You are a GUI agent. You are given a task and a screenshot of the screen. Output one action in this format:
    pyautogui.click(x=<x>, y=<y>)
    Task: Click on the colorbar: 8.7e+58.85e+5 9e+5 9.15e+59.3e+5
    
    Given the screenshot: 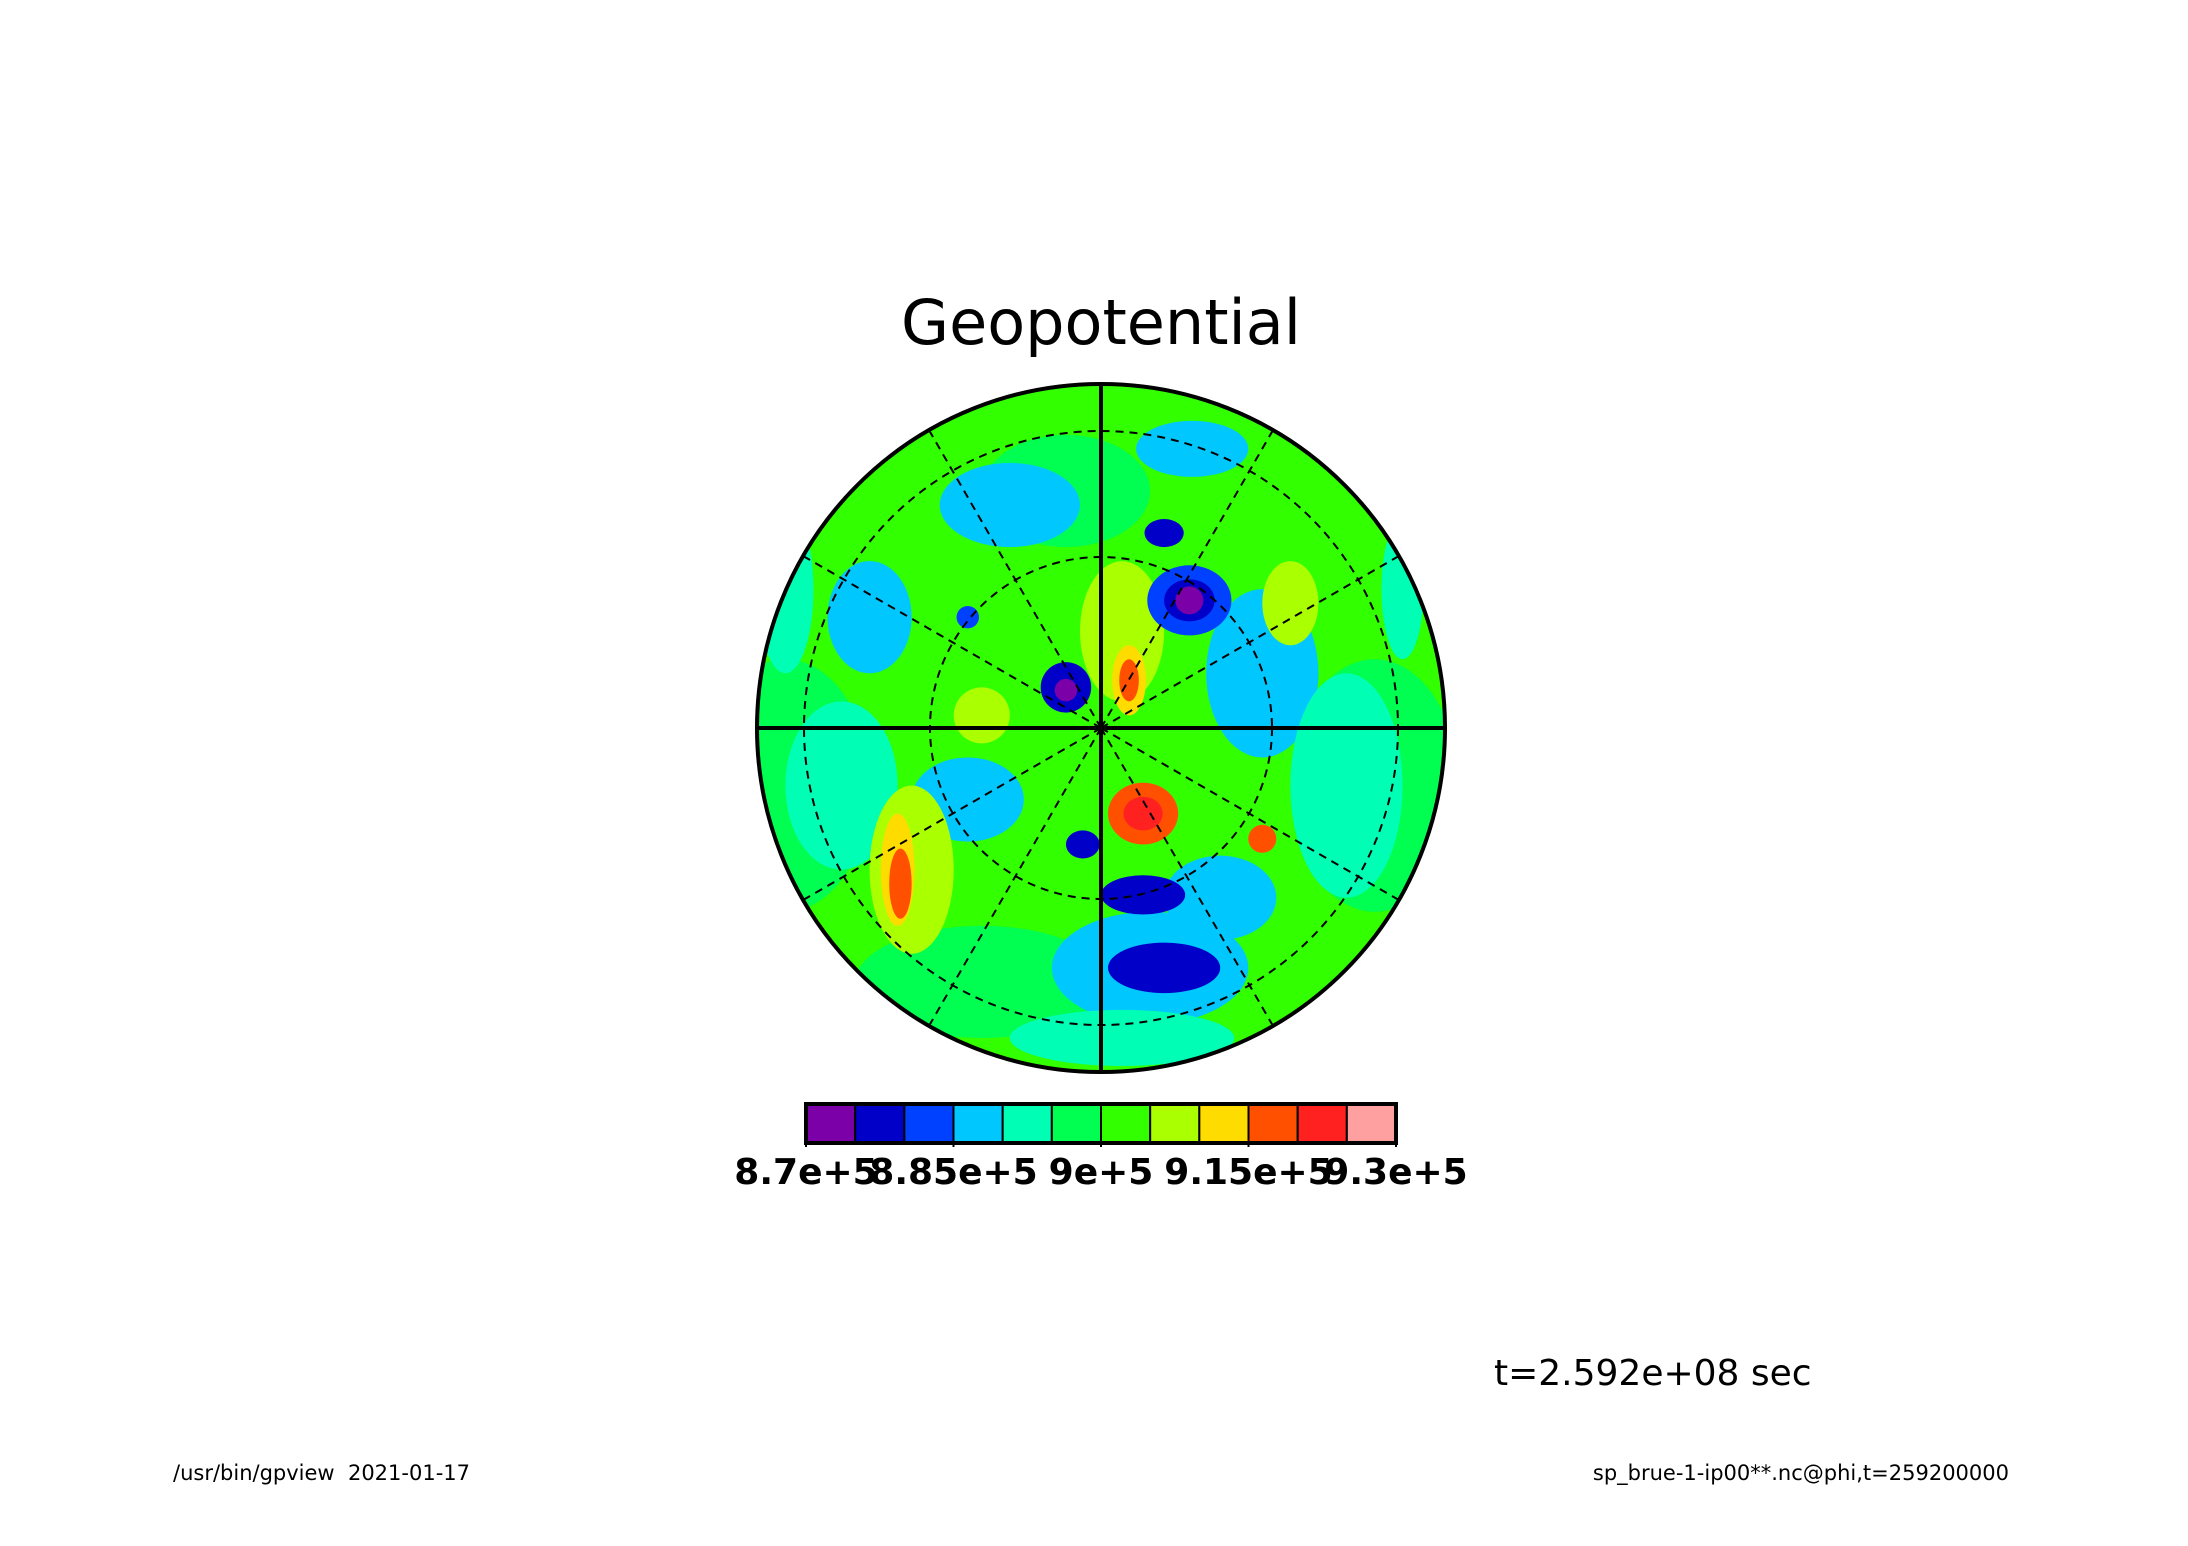 What is the action you would take?
    pyautogui.click(x=1101, y=1147)
    